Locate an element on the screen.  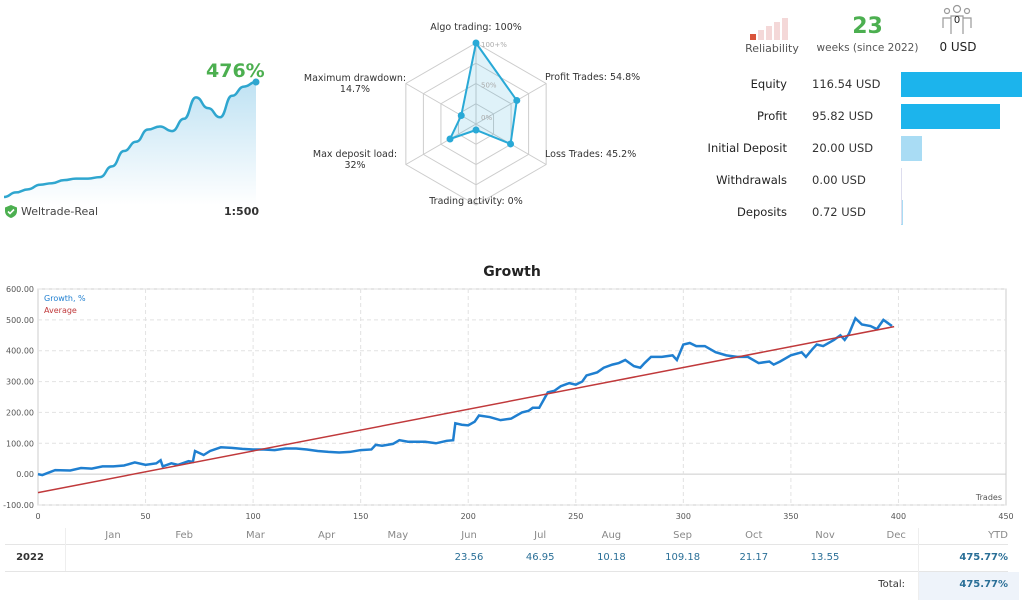
radar-label-drawdown: Maximum drawdown: 14.7% is located at coordinates (355, 84).